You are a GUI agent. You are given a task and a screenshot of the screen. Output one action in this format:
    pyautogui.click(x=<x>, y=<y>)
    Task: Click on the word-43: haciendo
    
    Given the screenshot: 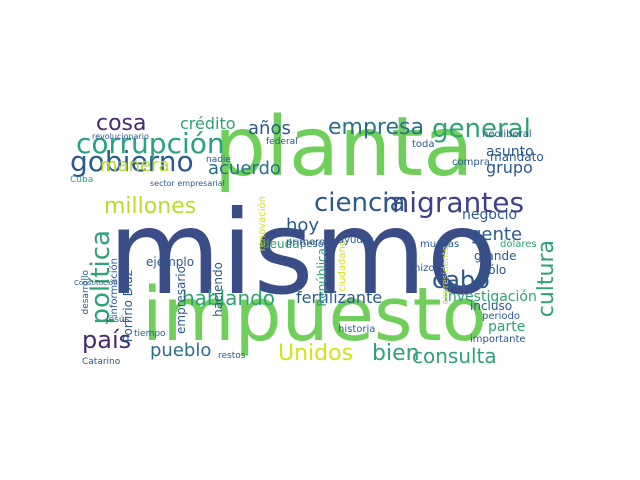 What is the action you would take?
    pyautogui.click(x=218, y=289)
    